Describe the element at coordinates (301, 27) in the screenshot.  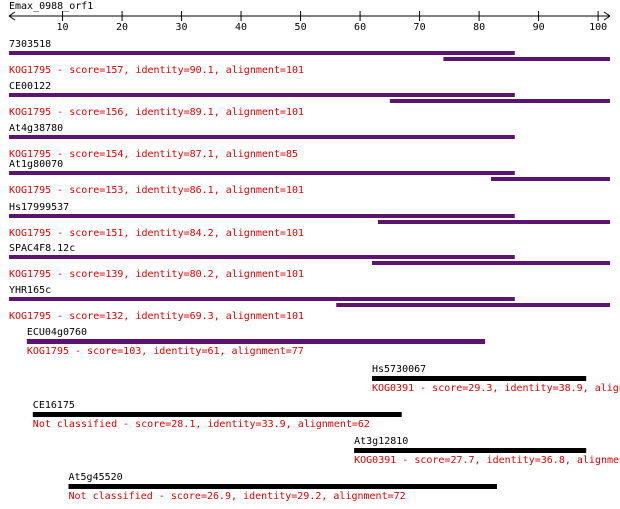
I see `tick-label: 50` at that location.